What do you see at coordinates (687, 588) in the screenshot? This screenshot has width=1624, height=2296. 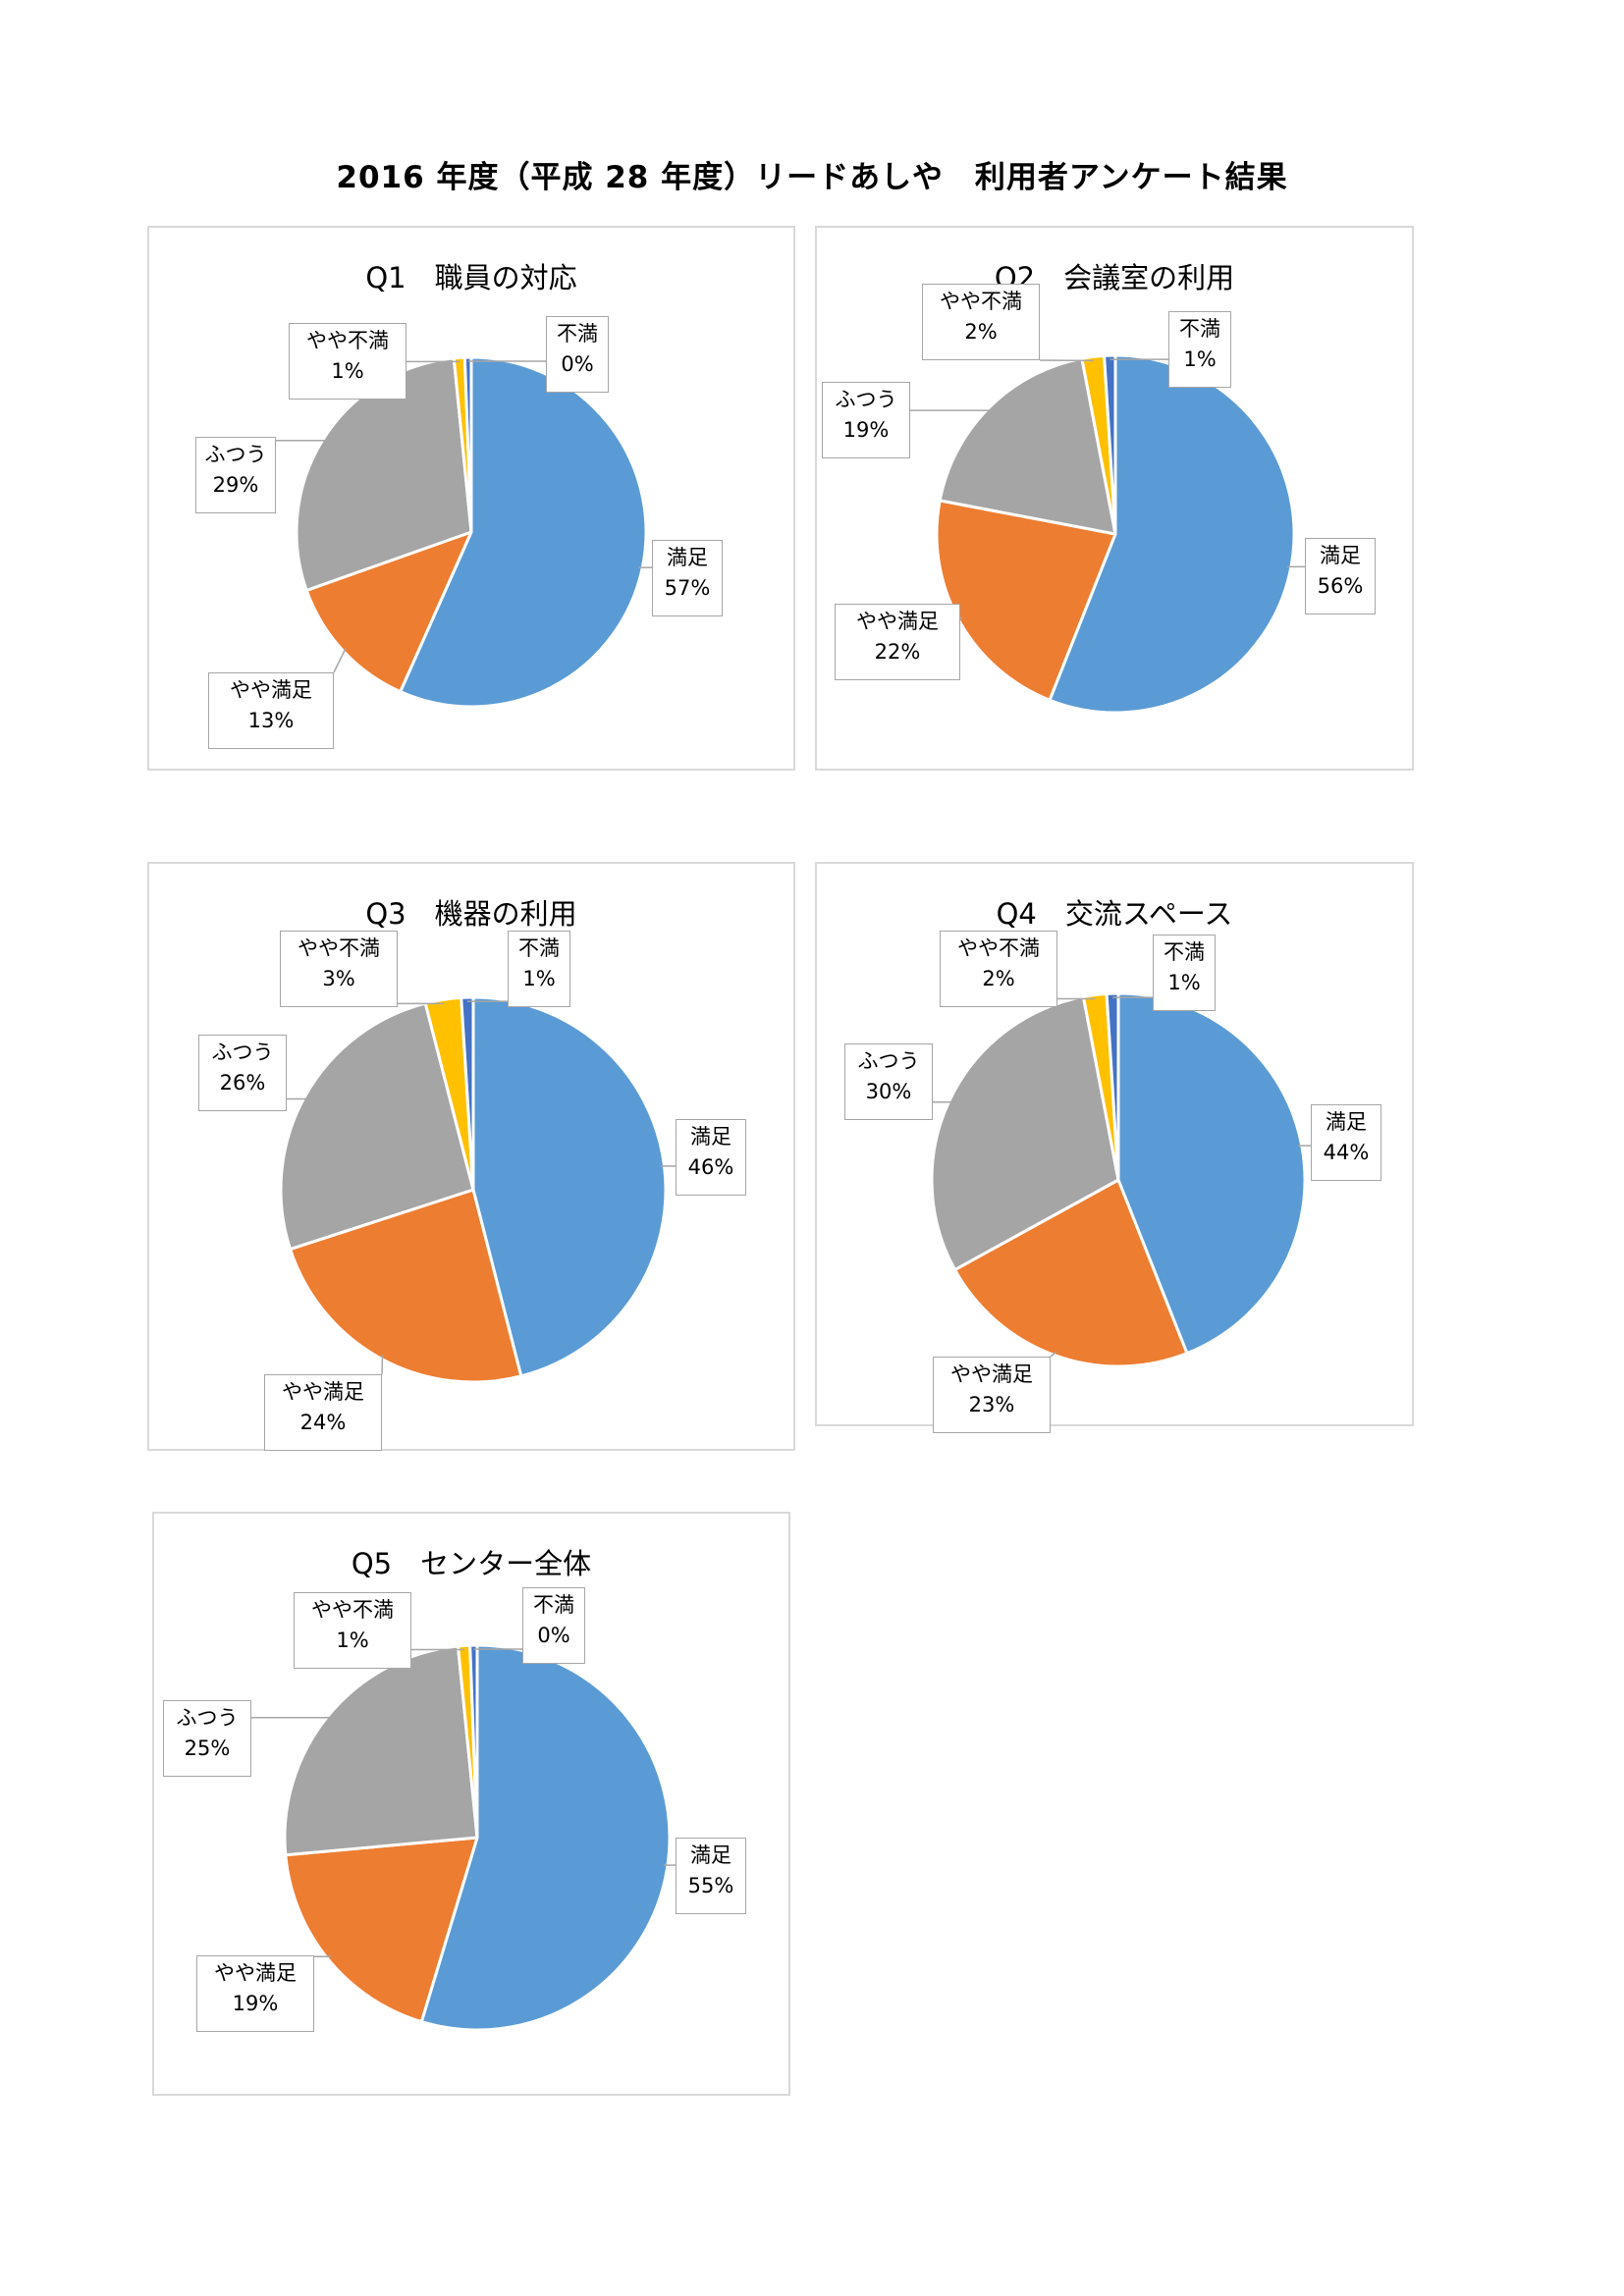 I see `data-label-percent: 57%` at bounding box center [687, 588].